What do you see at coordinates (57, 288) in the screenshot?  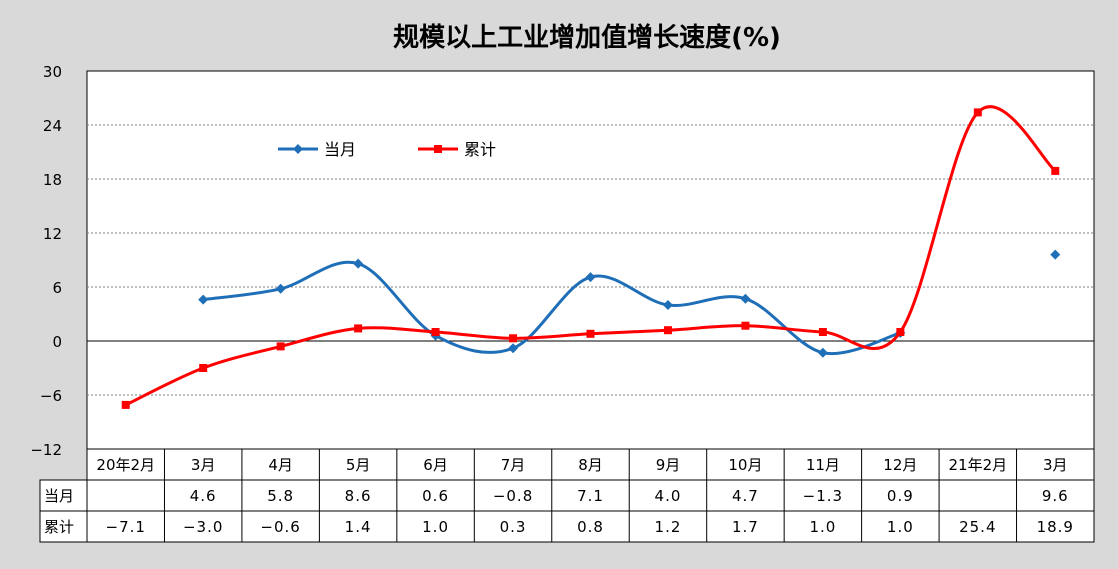 I see `y-tick-label: 6` at bounding box center [57, 288].